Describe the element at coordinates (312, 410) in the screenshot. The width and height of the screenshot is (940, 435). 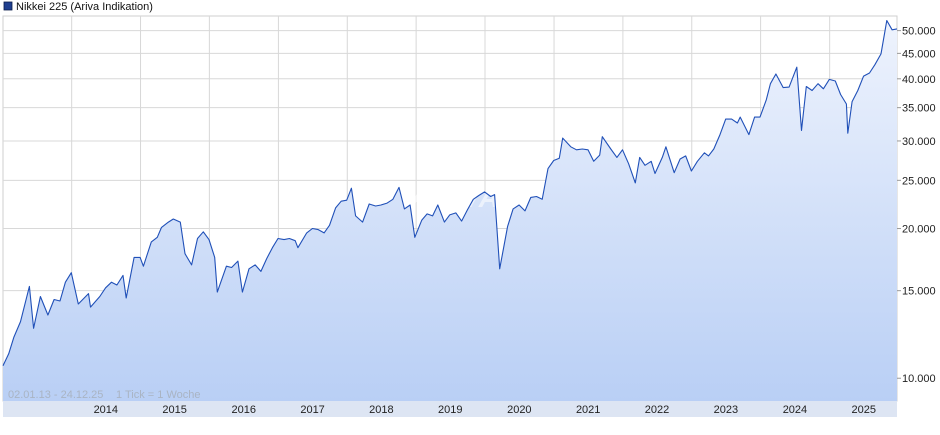
I see `x-tick-label: 2017` at that location.